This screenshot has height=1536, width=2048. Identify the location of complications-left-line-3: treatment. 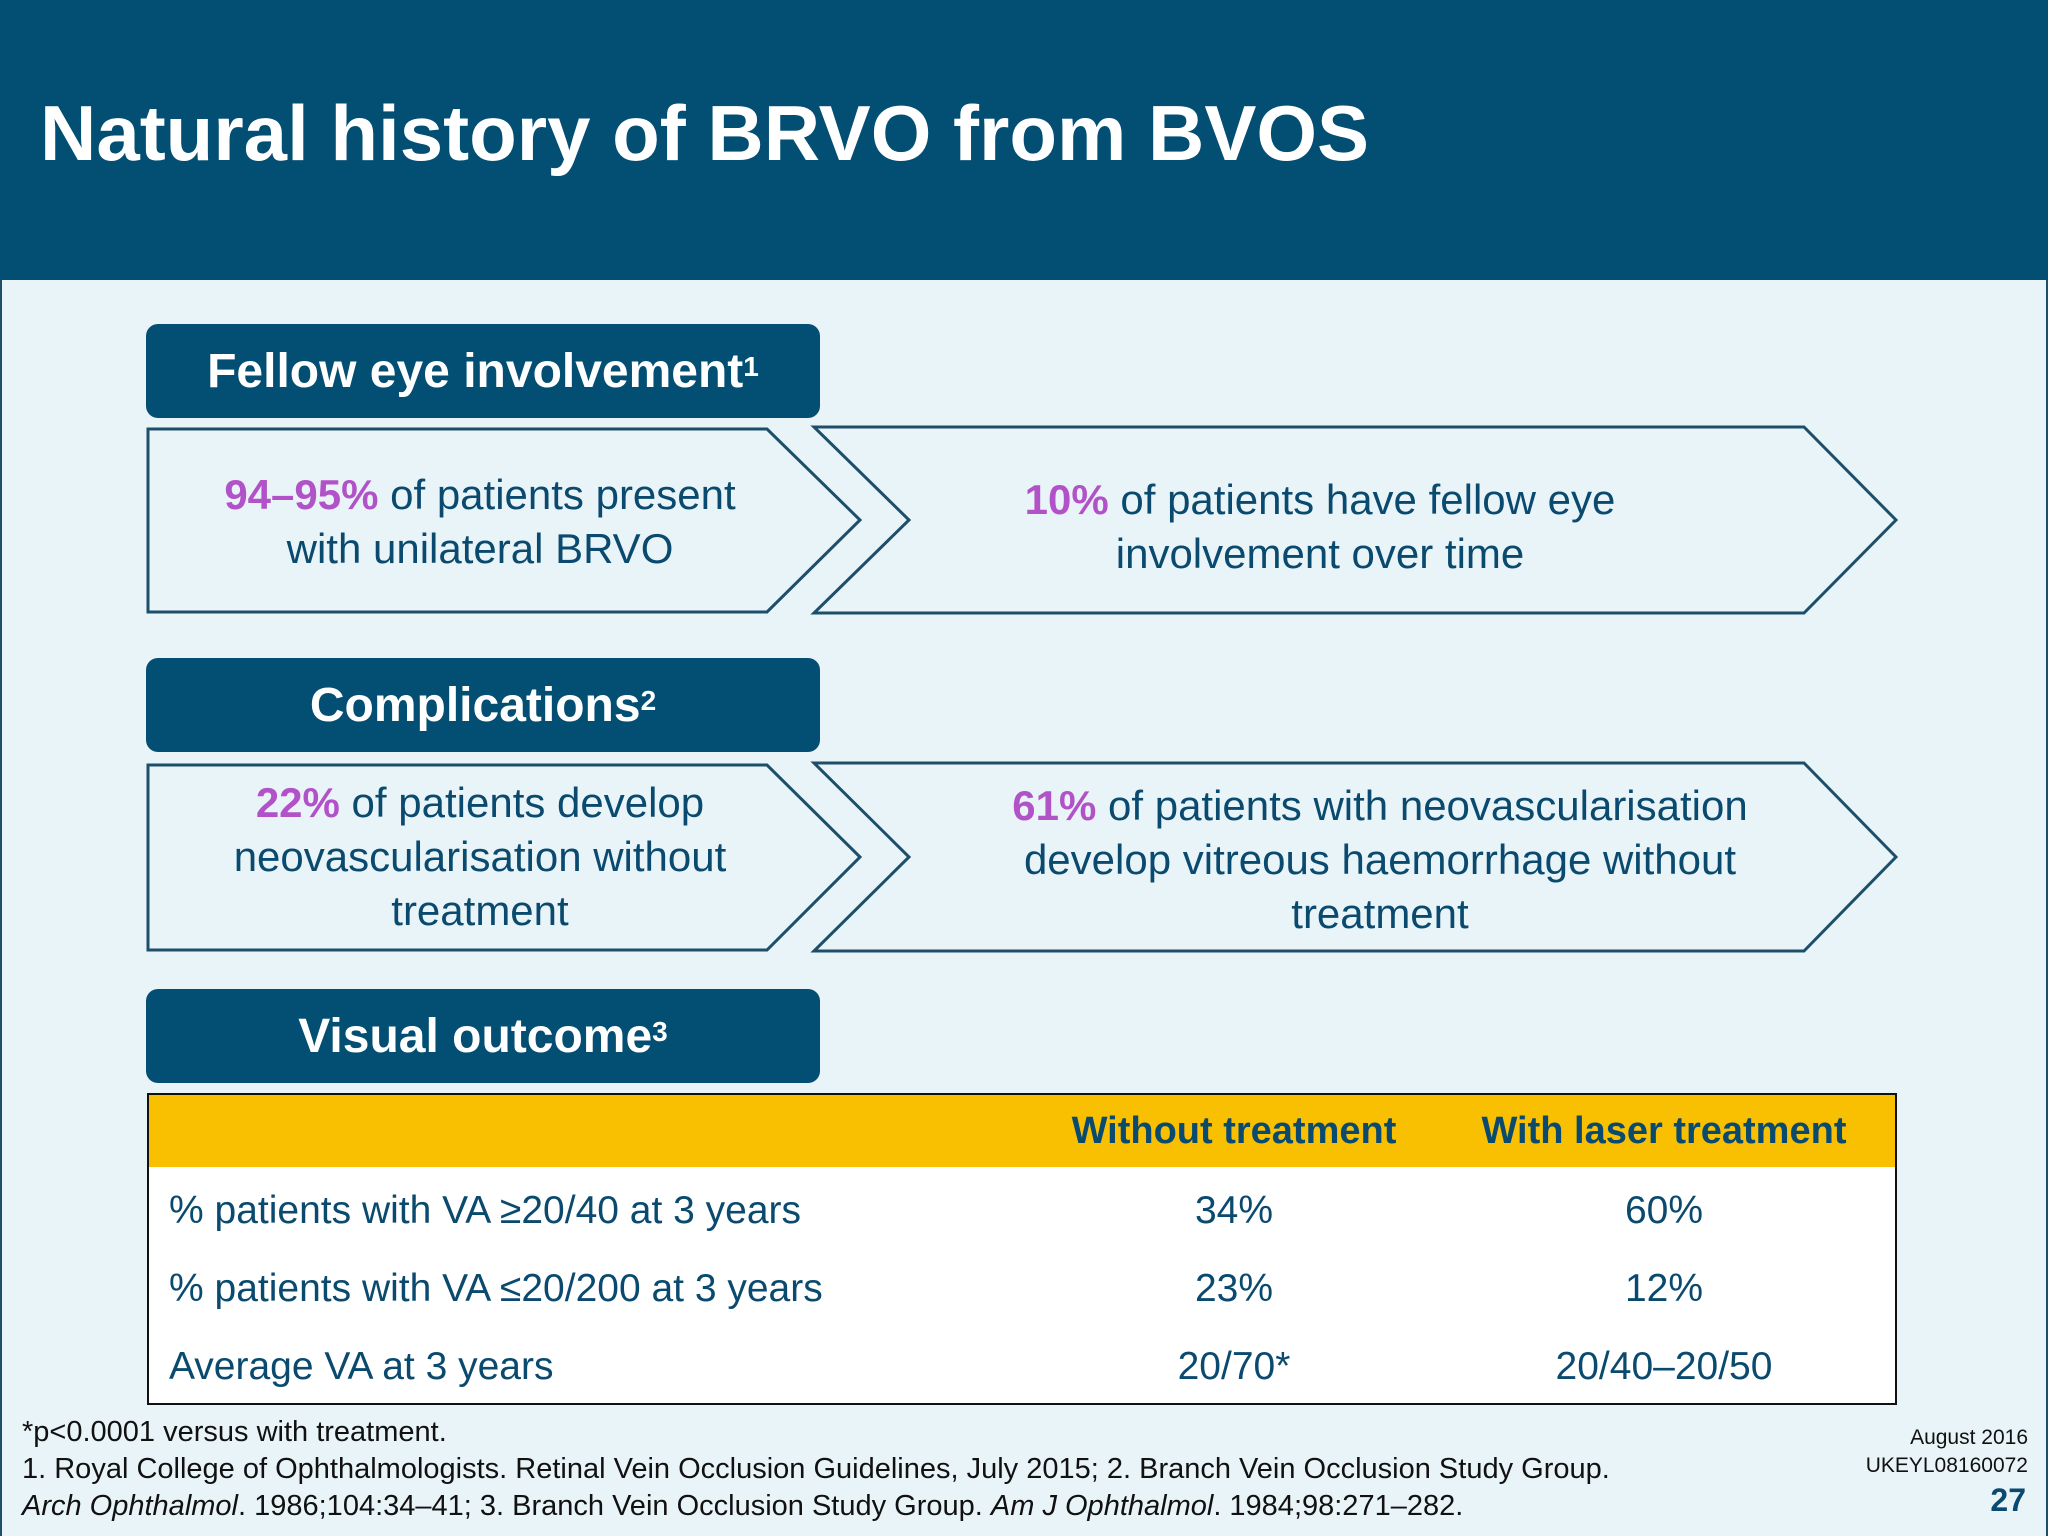
(480, 910).